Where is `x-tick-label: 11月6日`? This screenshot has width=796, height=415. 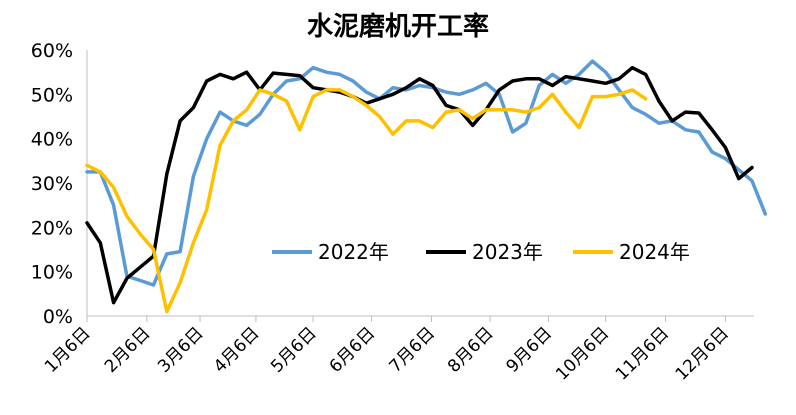 x-tick-label: 11月6日 is located at coordinates (642, 353).